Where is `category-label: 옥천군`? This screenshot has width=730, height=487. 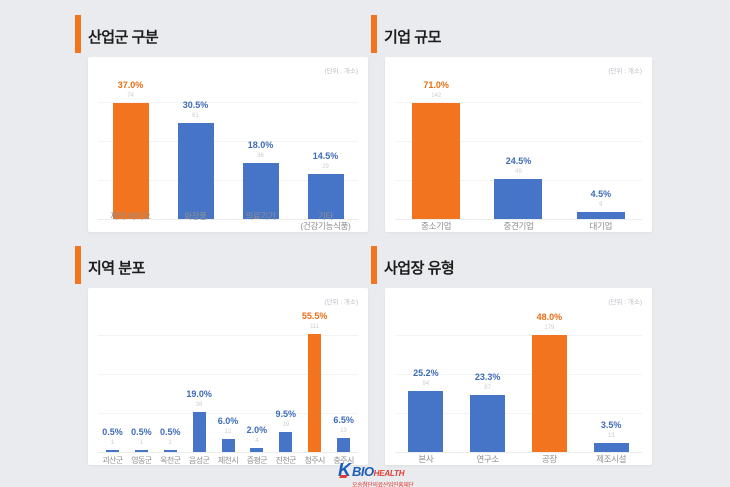
category-label: 옥천군 is located at coordinates (170, 460).